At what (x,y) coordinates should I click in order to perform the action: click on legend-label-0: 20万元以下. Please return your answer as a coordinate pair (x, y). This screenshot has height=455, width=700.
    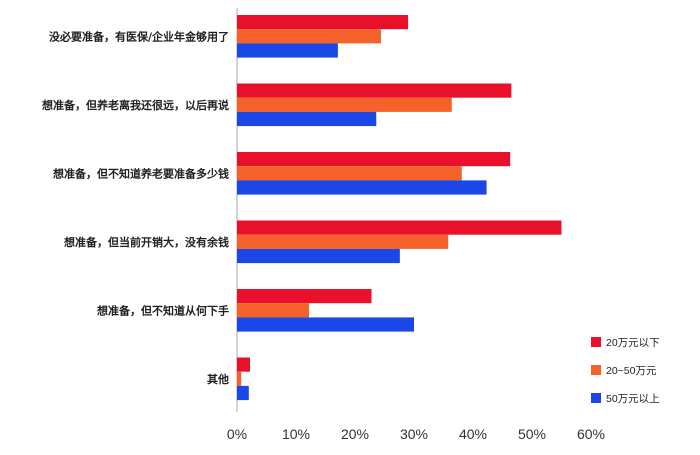
    Looking at the image, I should click on (633, 343).